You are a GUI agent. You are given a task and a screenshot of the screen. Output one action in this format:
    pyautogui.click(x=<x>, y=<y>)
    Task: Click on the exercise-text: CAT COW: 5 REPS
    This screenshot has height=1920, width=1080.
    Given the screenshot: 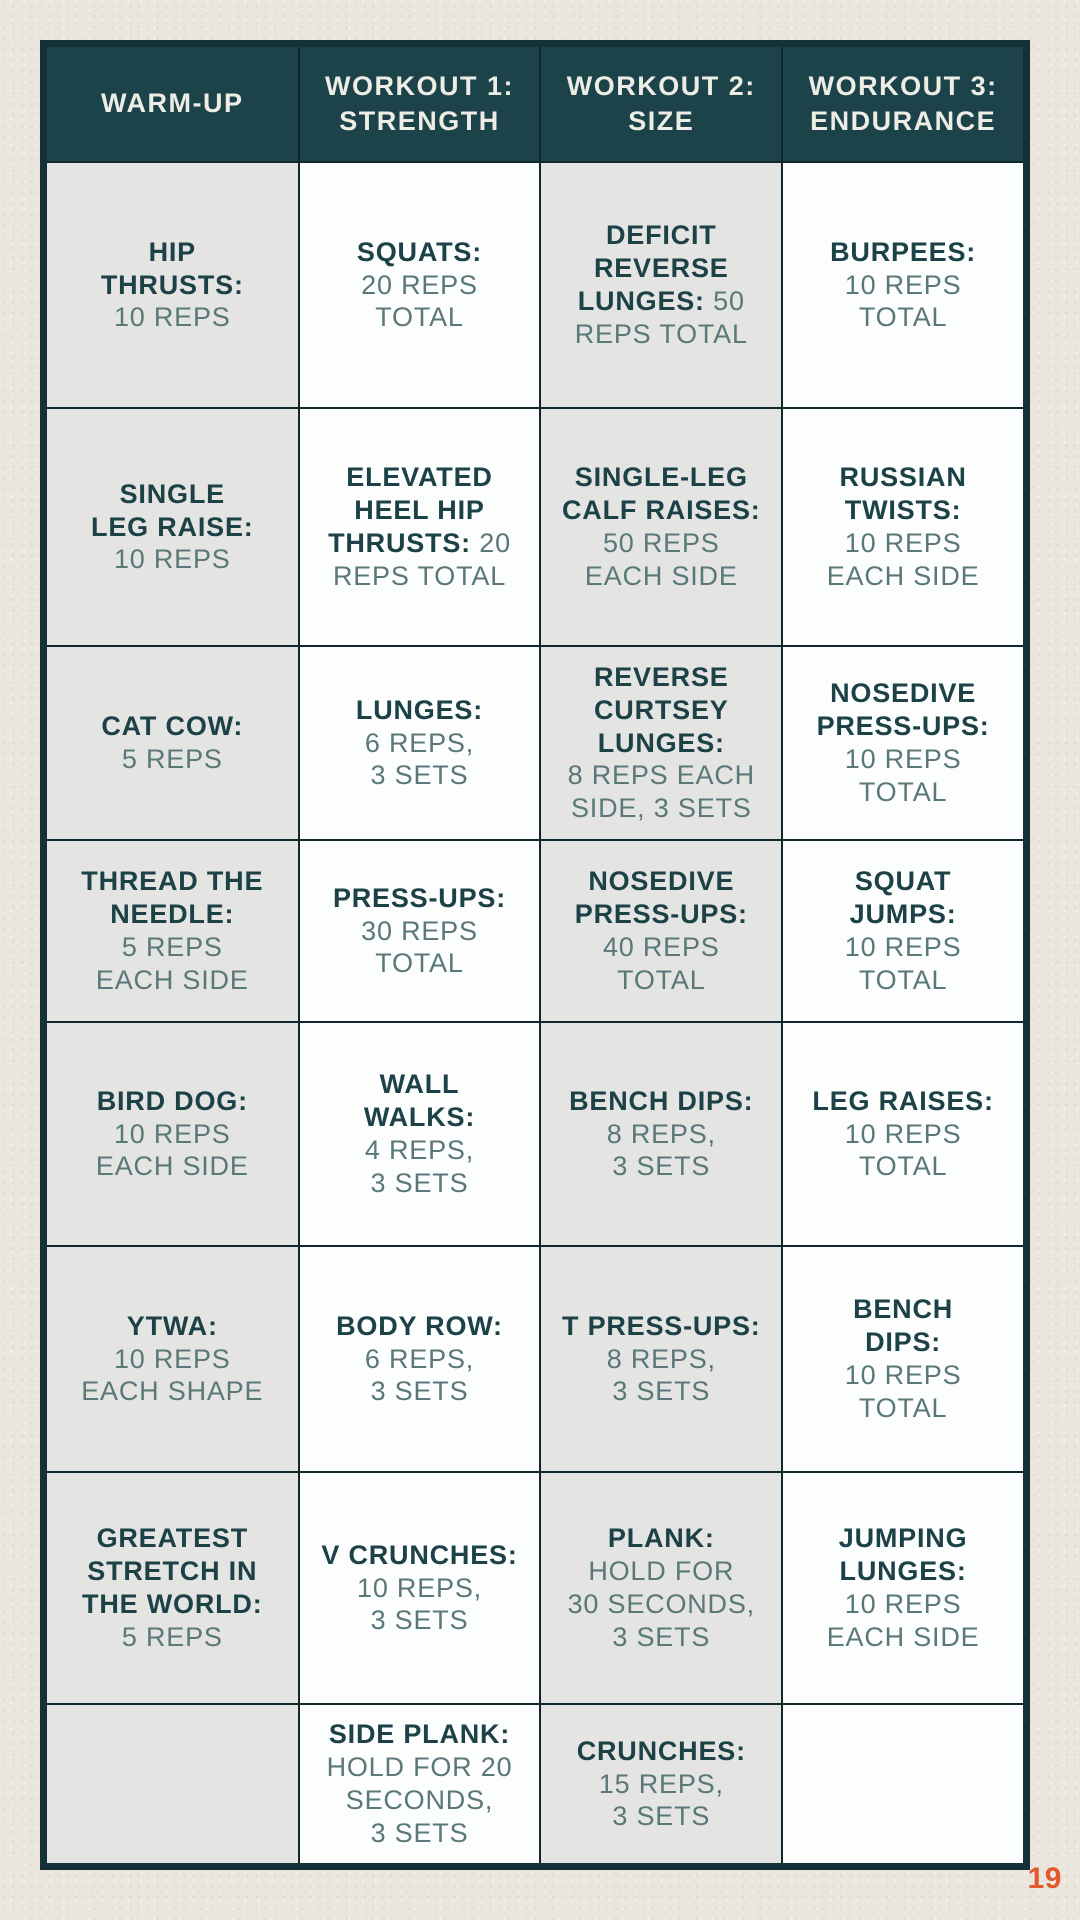 What is the action you would take?
    pyautogui.click(x=172, y=743)
    